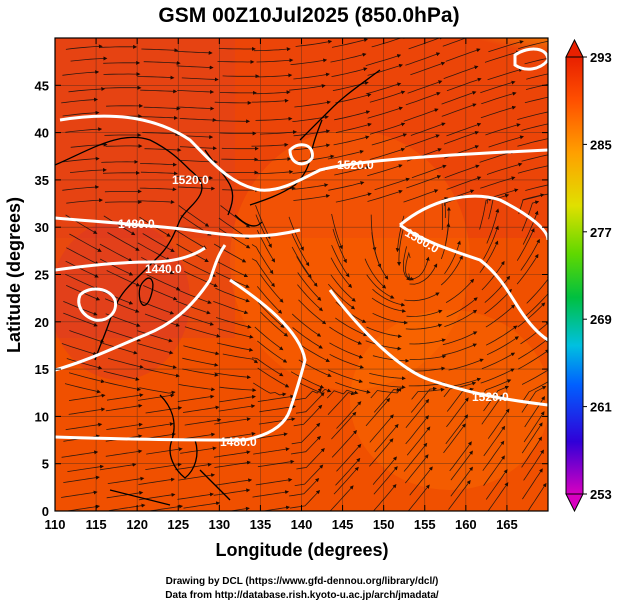 This screenshot has height=605, width=619. What do you see at coordinates (137, 524) in the screenshot?
I see `x-tick-label: 120` at bounding box center [137, 524].